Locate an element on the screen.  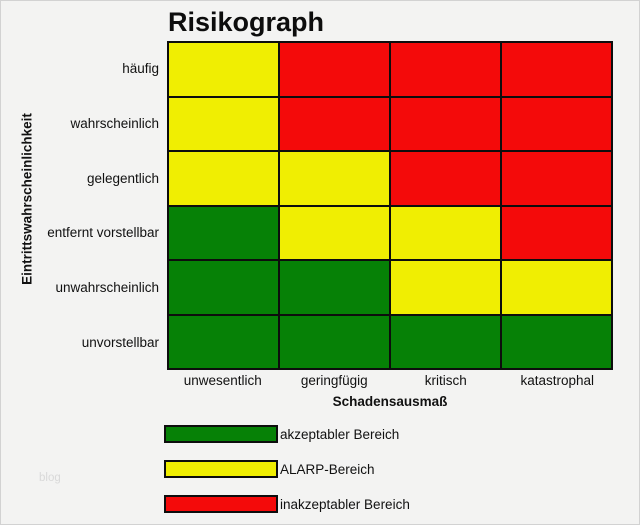
y-tick-label-gelegentlich: gelegentlich is located at coordinates (122, 178).